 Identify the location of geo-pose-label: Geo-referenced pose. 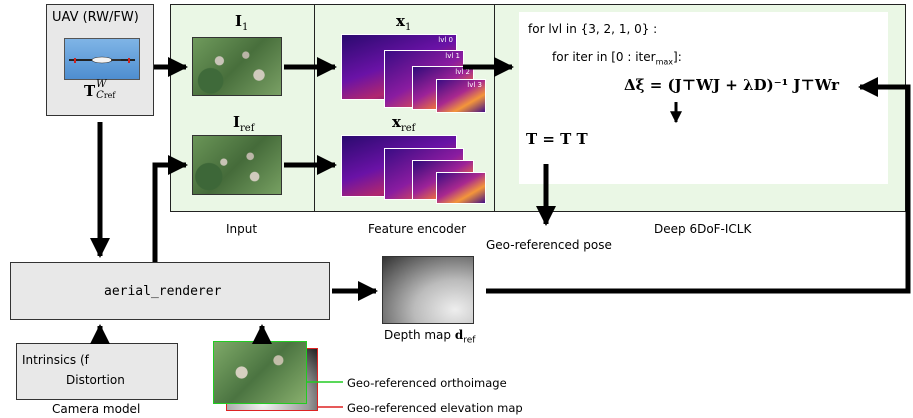
(549, 245).